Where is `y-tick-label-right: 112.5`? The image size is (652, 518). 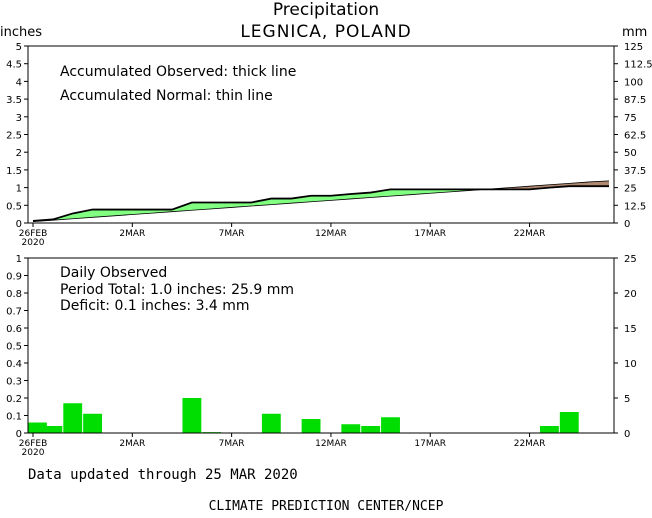 y-tick-label-right: 112.5 is located at coordinates (638, 65).